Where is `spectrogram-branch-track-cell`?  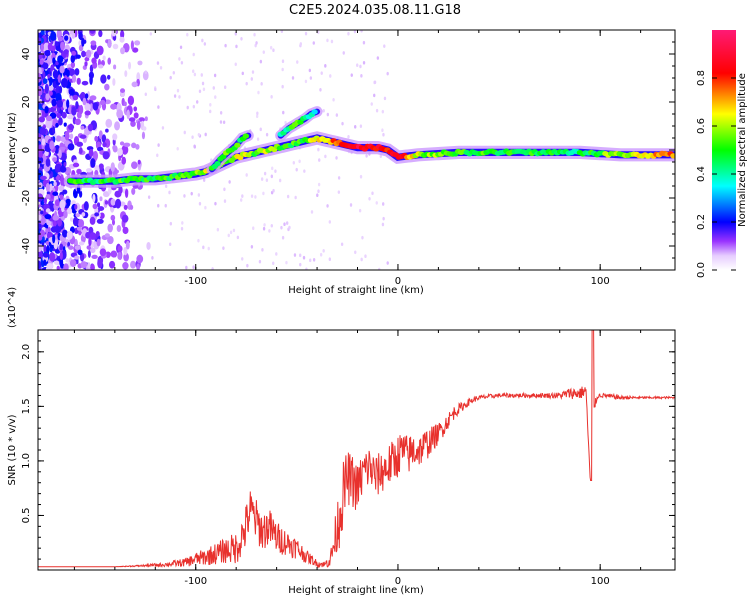
spectrogram-branch-track-cell is located at coordinates (217, 164).